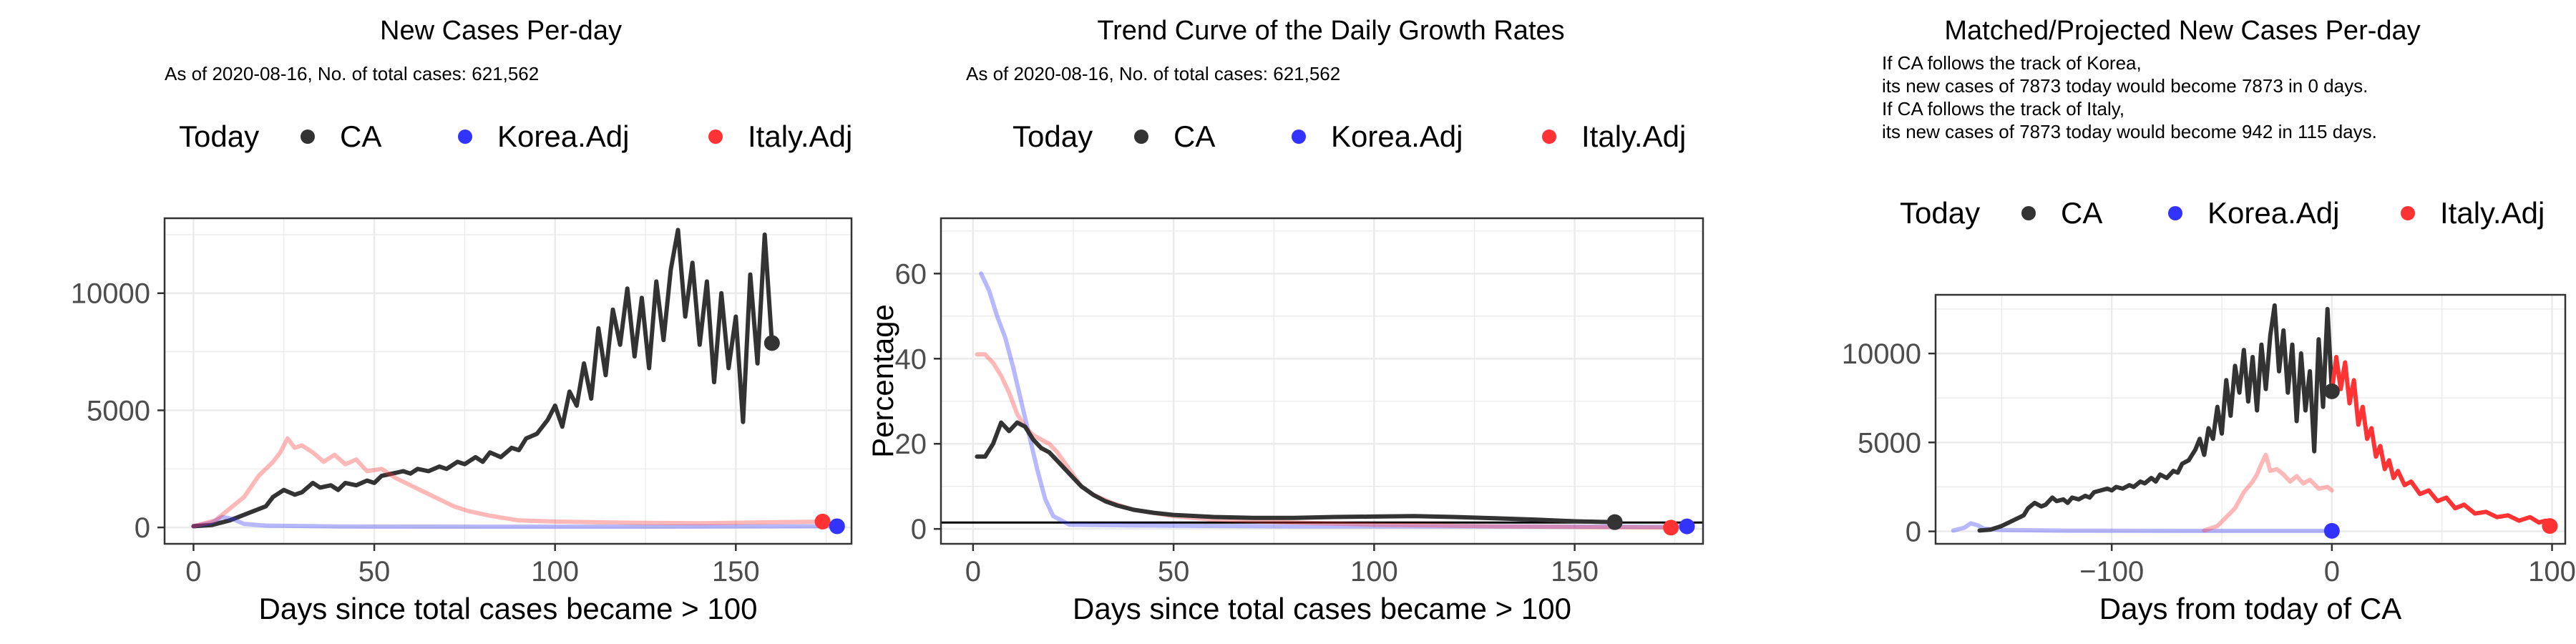 This screenshot has height=644, width=2576. Describe the element at coordinates (2111, 571) in the screenshot. I see `x-tick-label: −100` at that location.